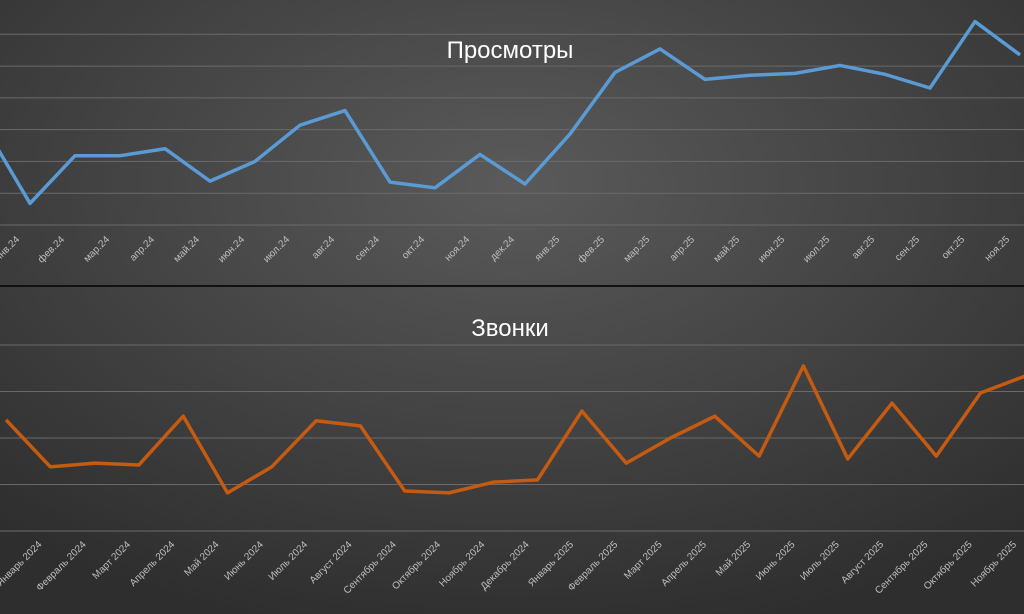 The width and height of the screenshot is (1024, 614). I want to click on chart-title: Звонки, so click(509, 328).